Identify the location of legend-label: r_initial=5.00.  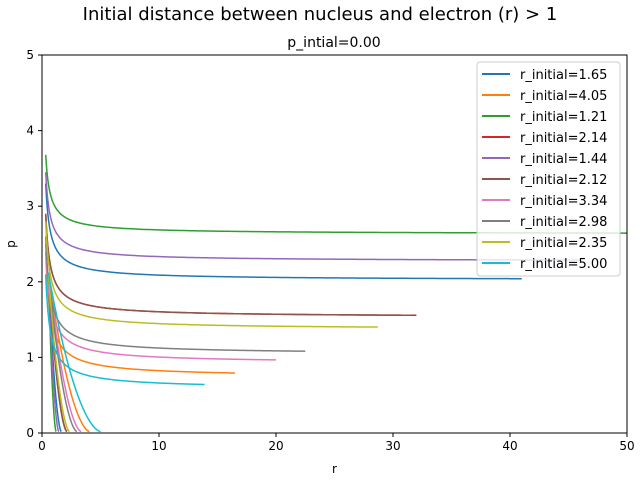
(563, 264).